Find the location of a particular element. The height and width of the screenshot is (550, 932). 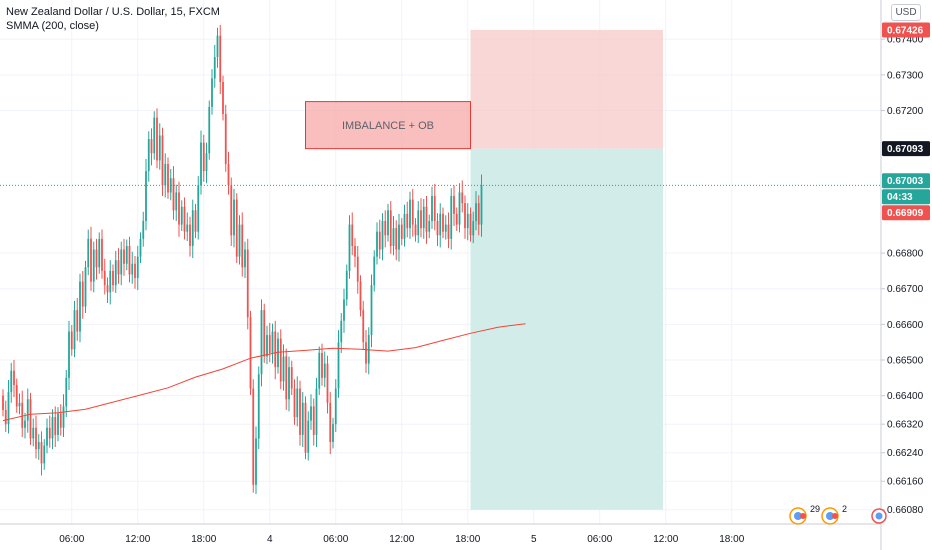

smma-value-tag: 0.66909 is located at coordinates (906, 213).